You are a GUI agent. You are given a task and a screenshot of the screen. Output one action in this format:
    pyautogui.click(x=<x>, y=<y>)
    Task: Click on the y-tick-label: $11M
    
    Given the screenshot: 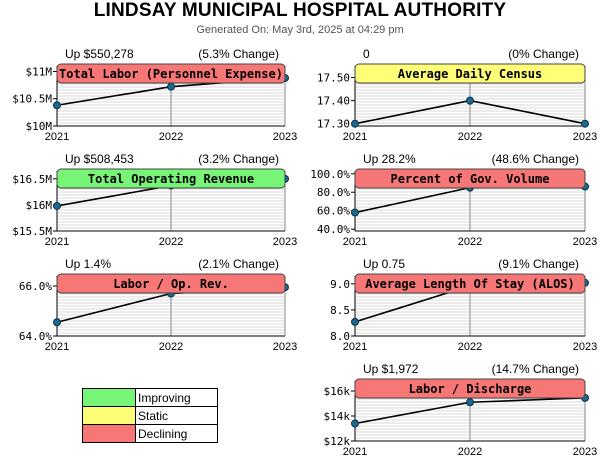 What is the action you would take?
    pyautogui.click(x=39, y=71)
    